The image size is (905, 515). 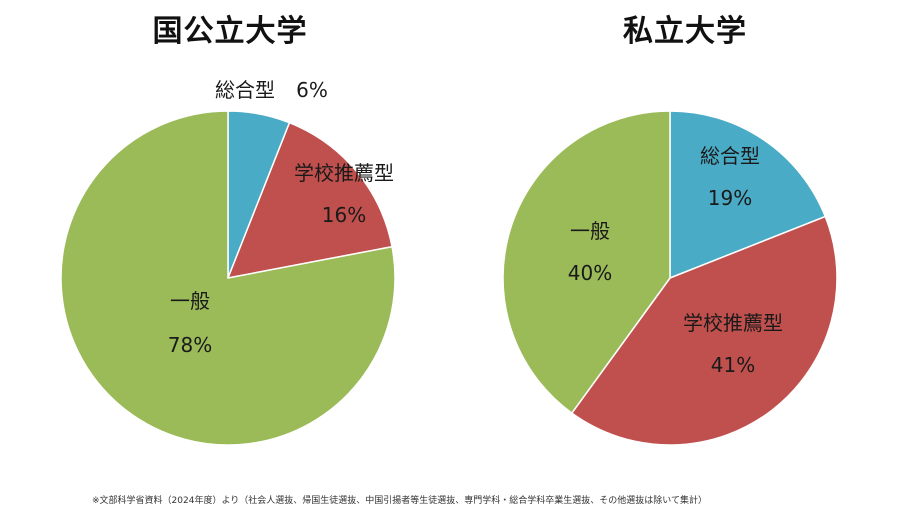 What do you see at coordinates (730, 156) in the screenshot?
I see `slice-label-1-0: 総合型` at bounding box center [730, 156].